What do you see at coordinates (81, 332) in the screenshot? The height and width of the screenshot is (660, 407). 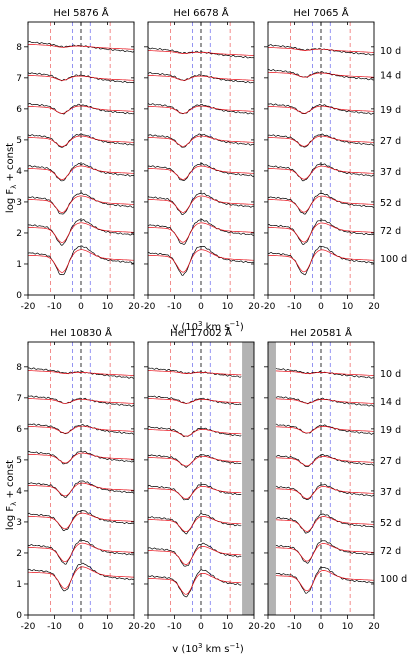 I see `panel-title: HeI 10830 Å` at bounding box center [81, 332].